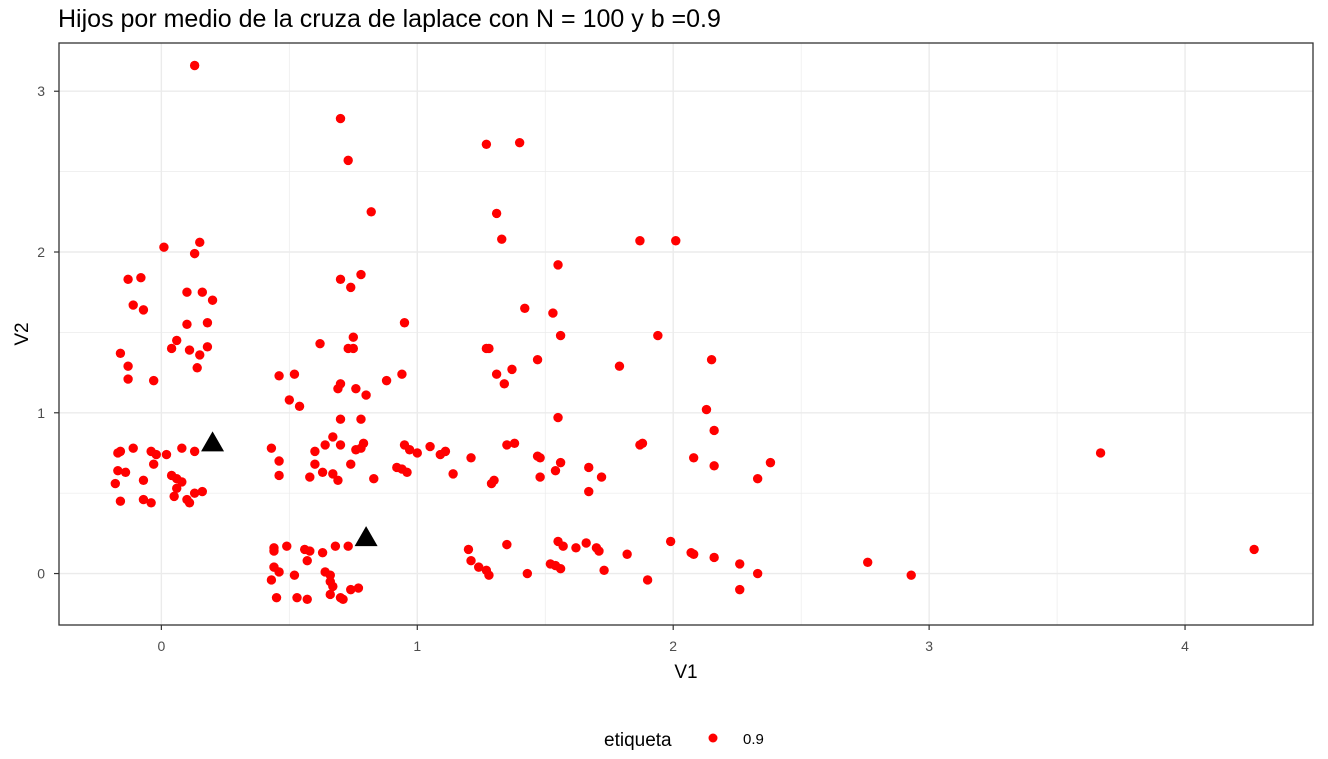 This screenshot has height=759, width=1328. Describe the element at coordinates (417, 646) in the screenshot. I see `x-tick-label: 1` at that location.